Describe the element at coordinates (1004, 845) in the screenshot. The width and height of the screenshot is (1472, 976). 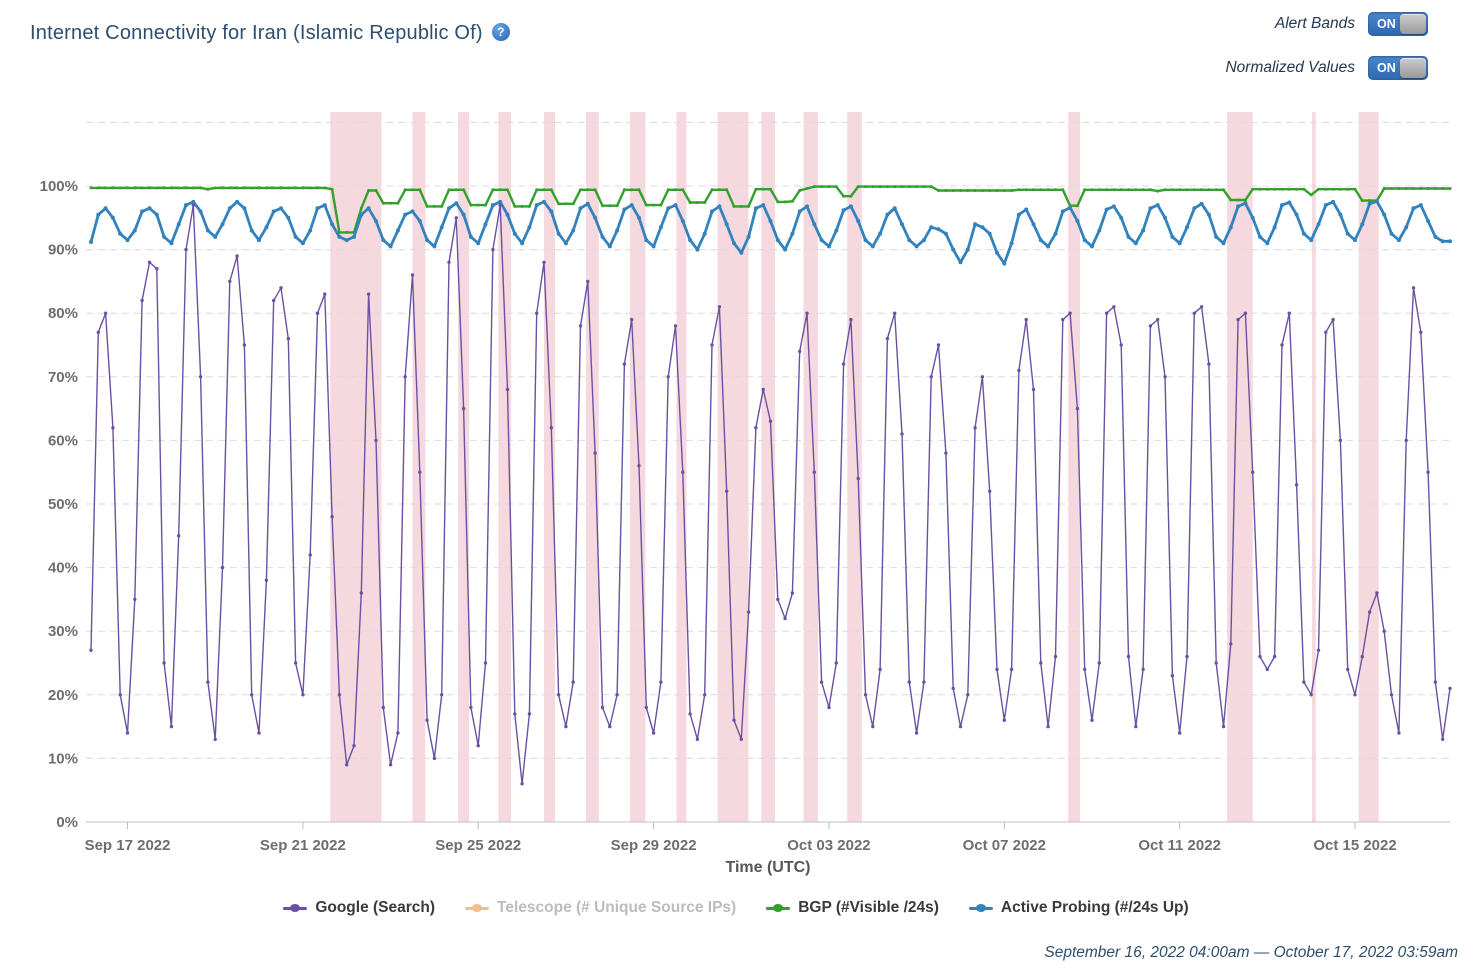
I see `x-axis-tick-label: Oct 07 2022` at that location.